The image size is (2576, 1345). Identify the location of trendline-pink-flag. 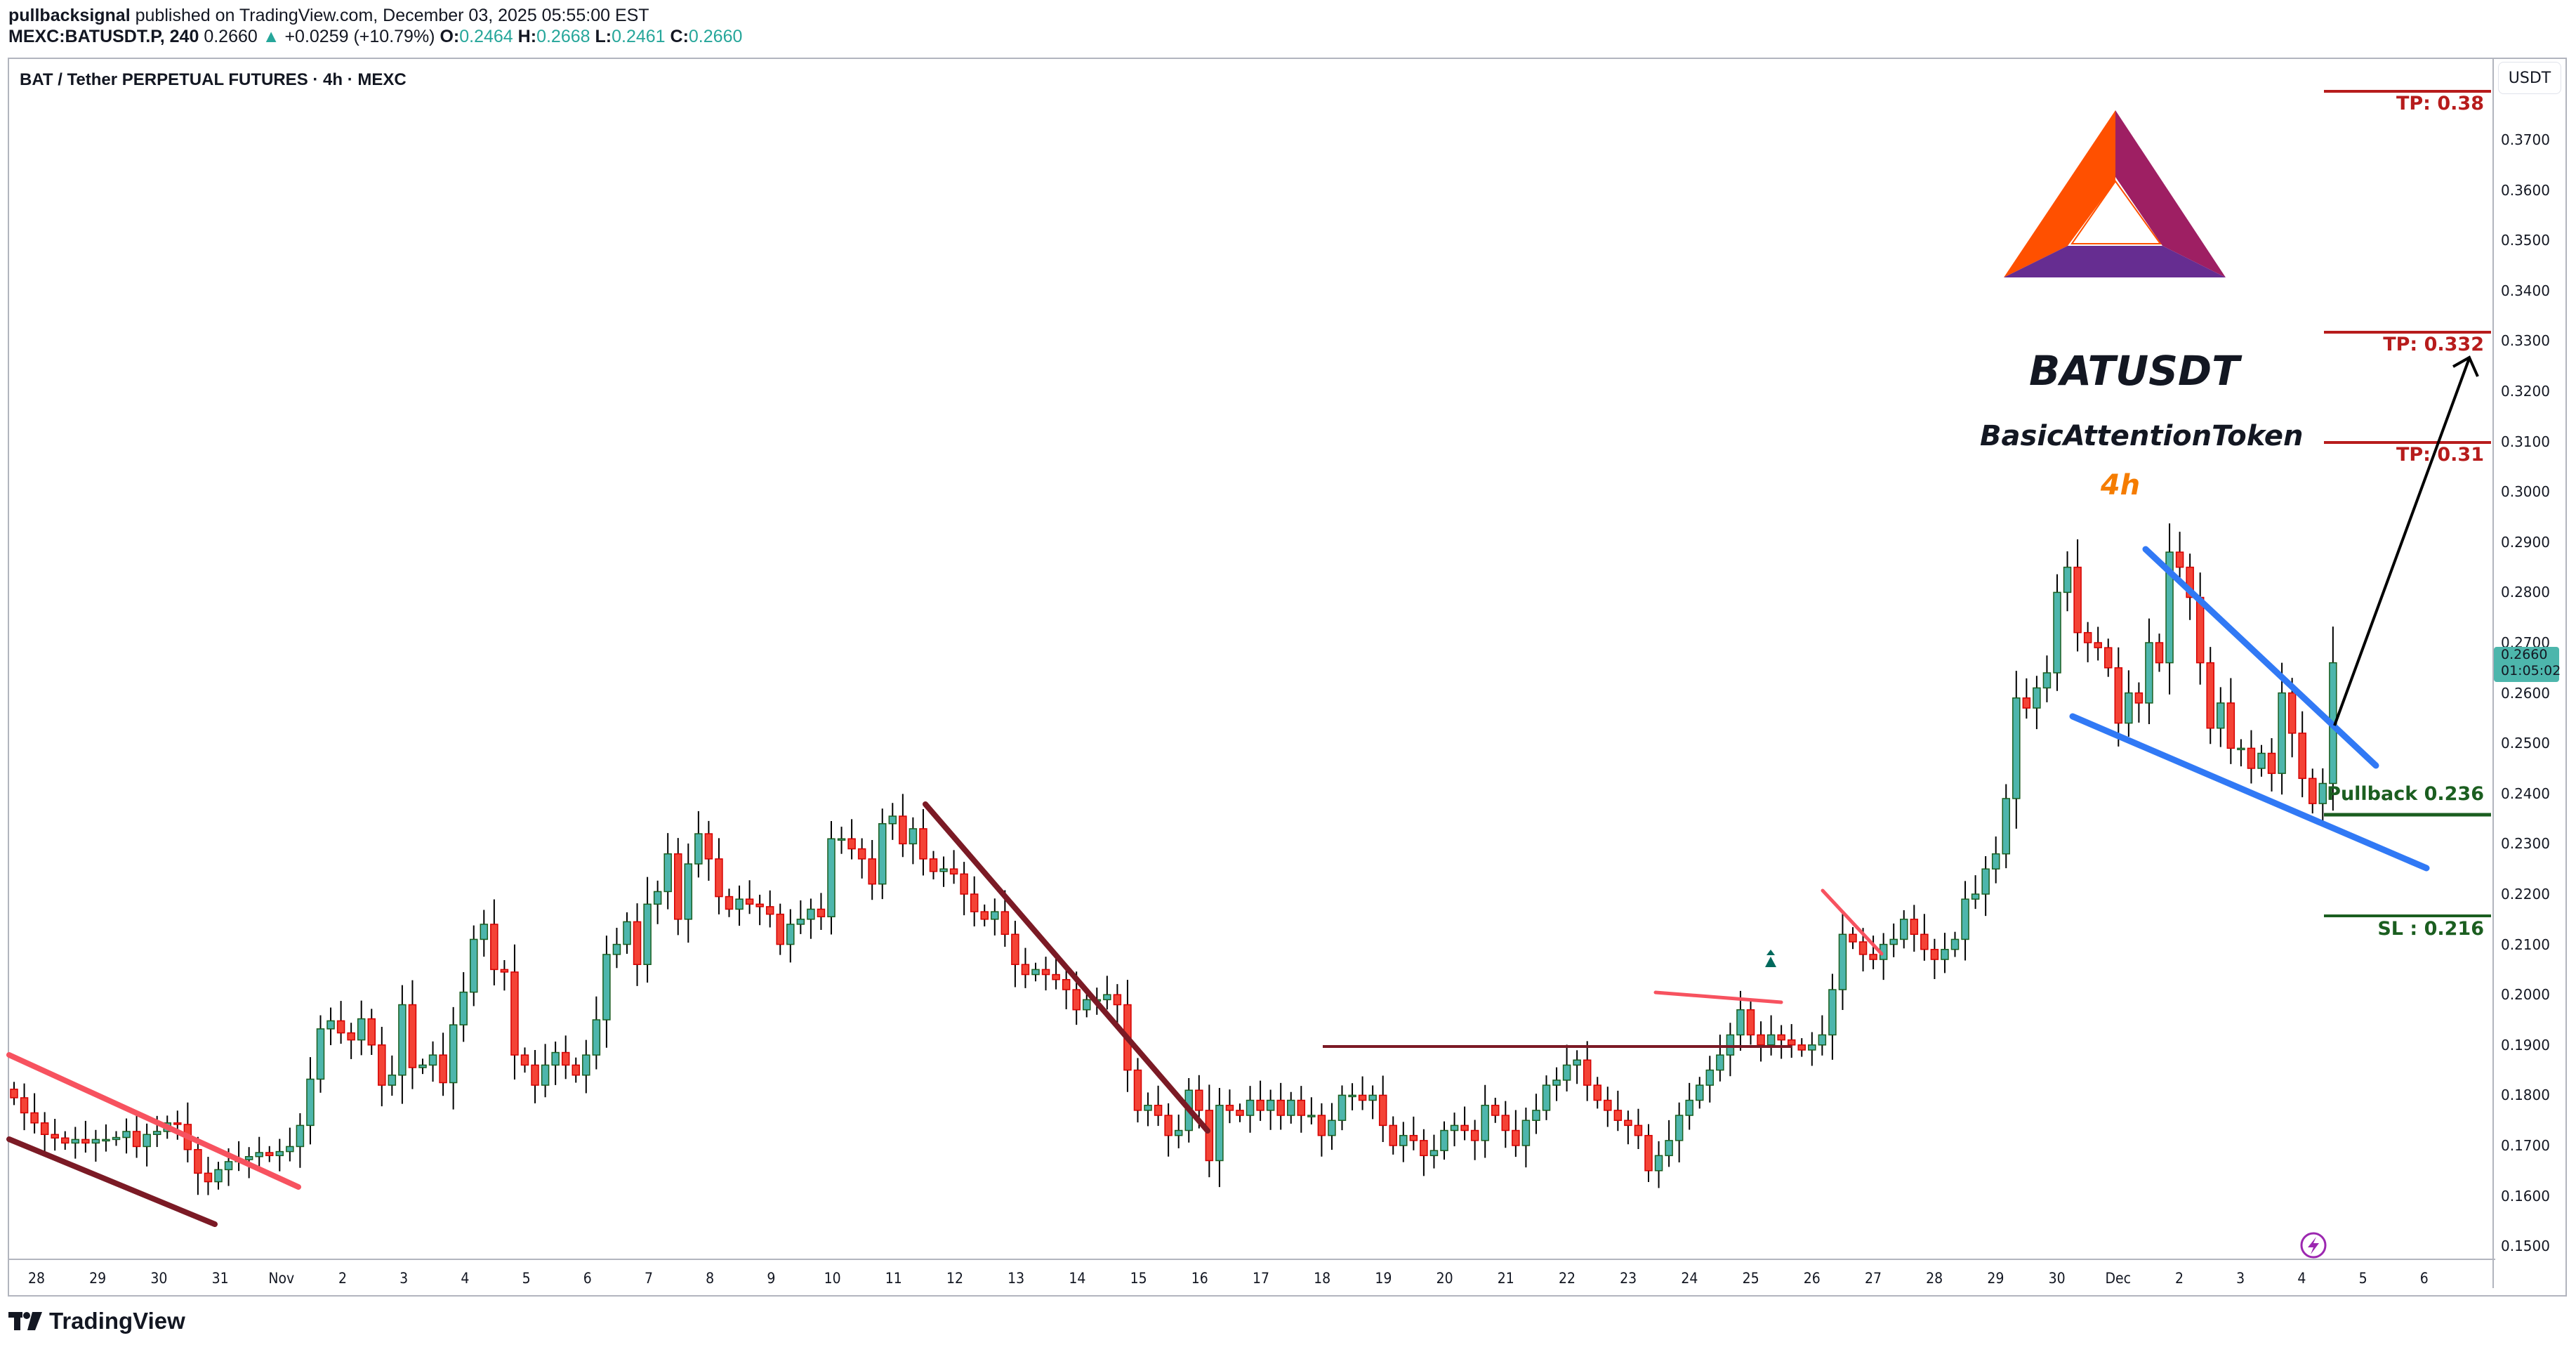
(1718, 997).